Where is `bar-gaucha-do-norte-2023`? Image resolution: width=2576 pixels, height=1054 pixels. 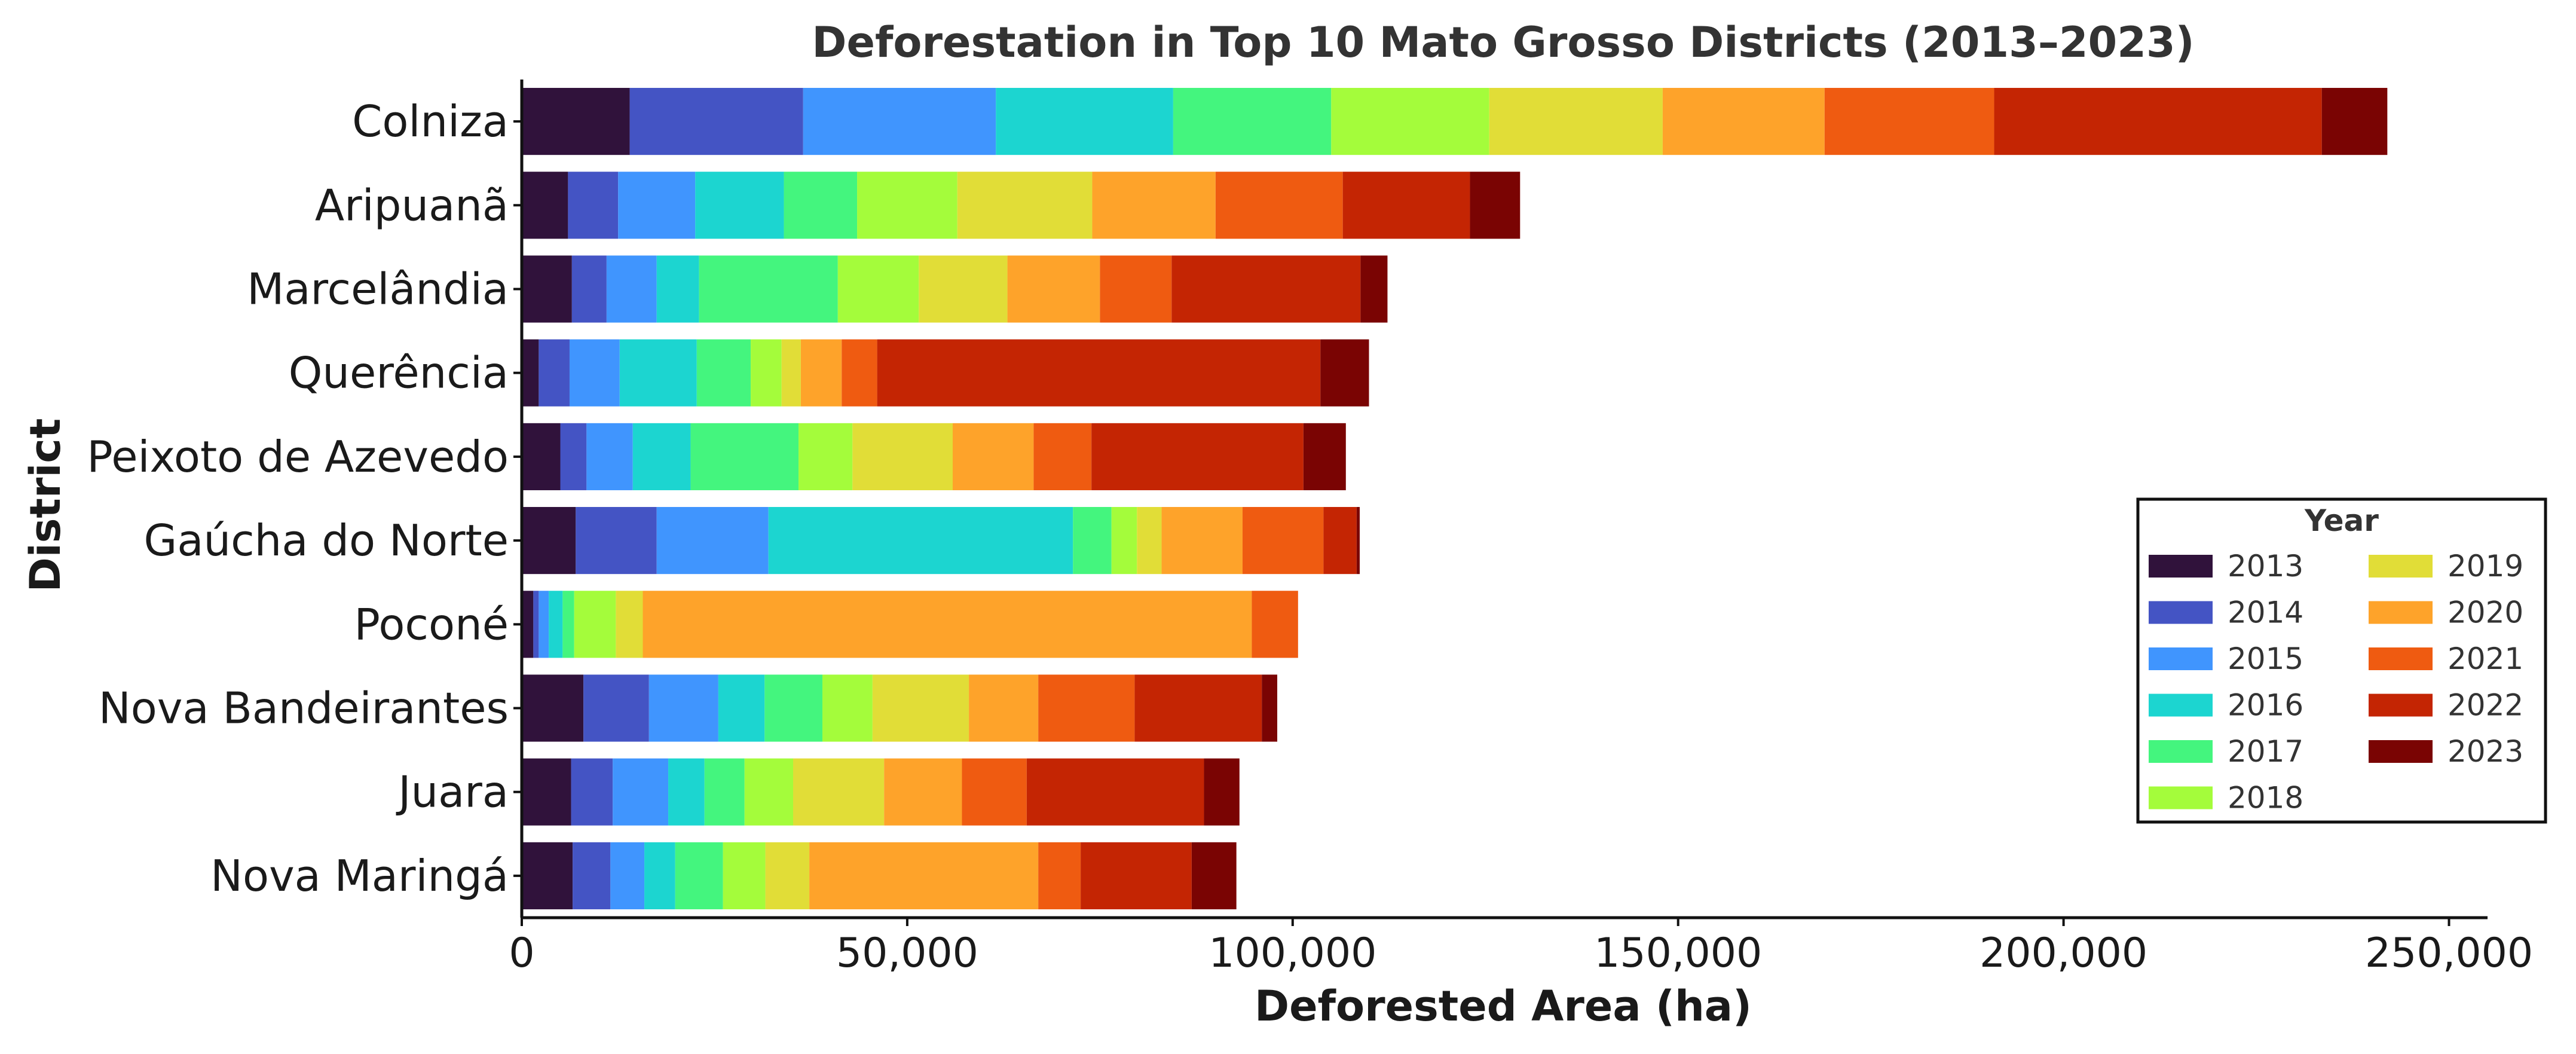 bar-gaucha-do-norte-2023 is located at coordinates (1358, 541).